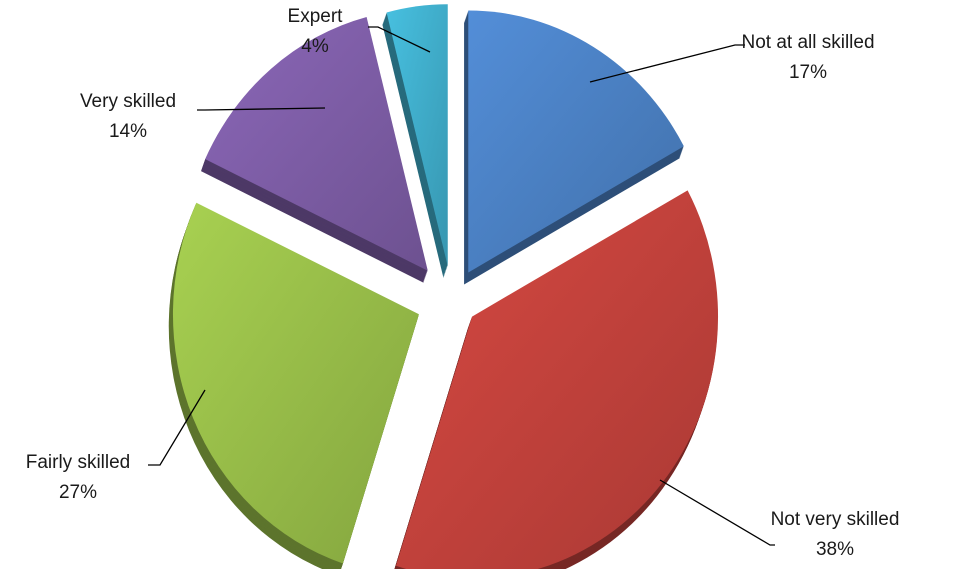  What do you see at coordinates (417, 135) in the screenshot?
I see `pie-slice-expert` at bounding box center [417, 135].